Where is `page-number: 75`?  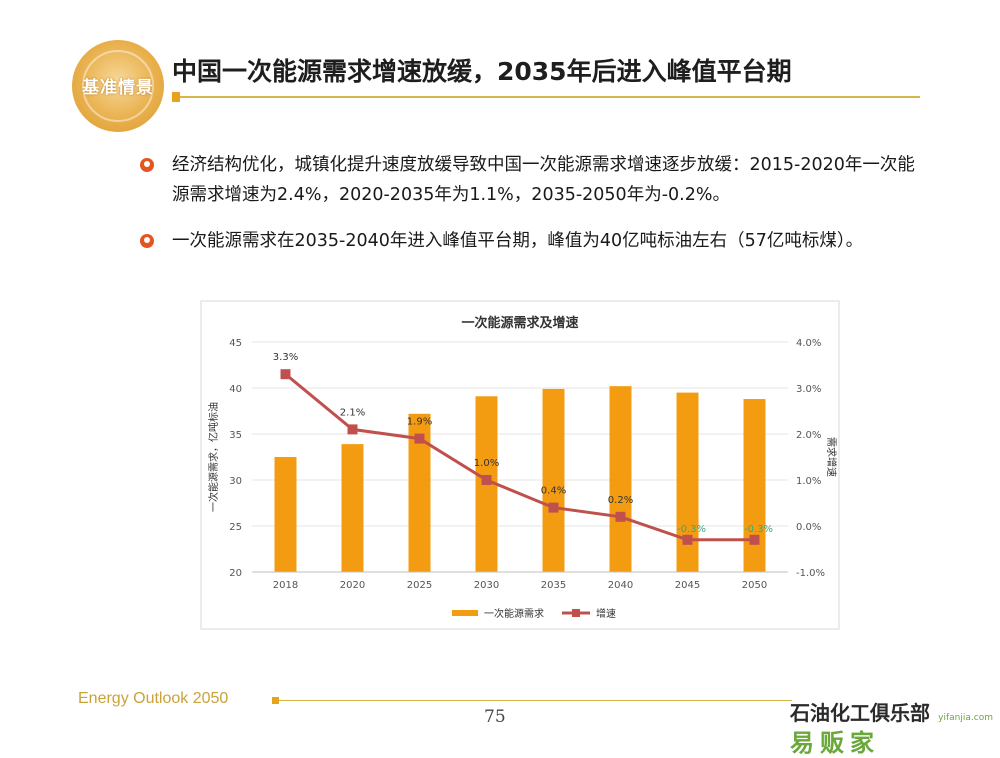
page-number: 75 is located at coordinates (495, 717).